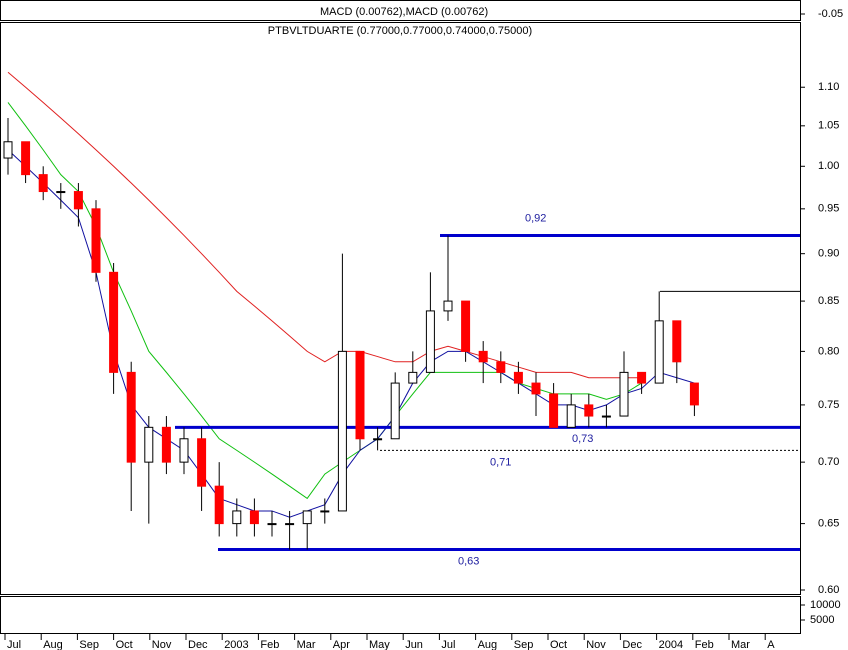 This screenshot has height=650, width=848. Describe the element at coordinates (828, 254) in the screenshot. I see `y-tick-label: 0.90` at that location.